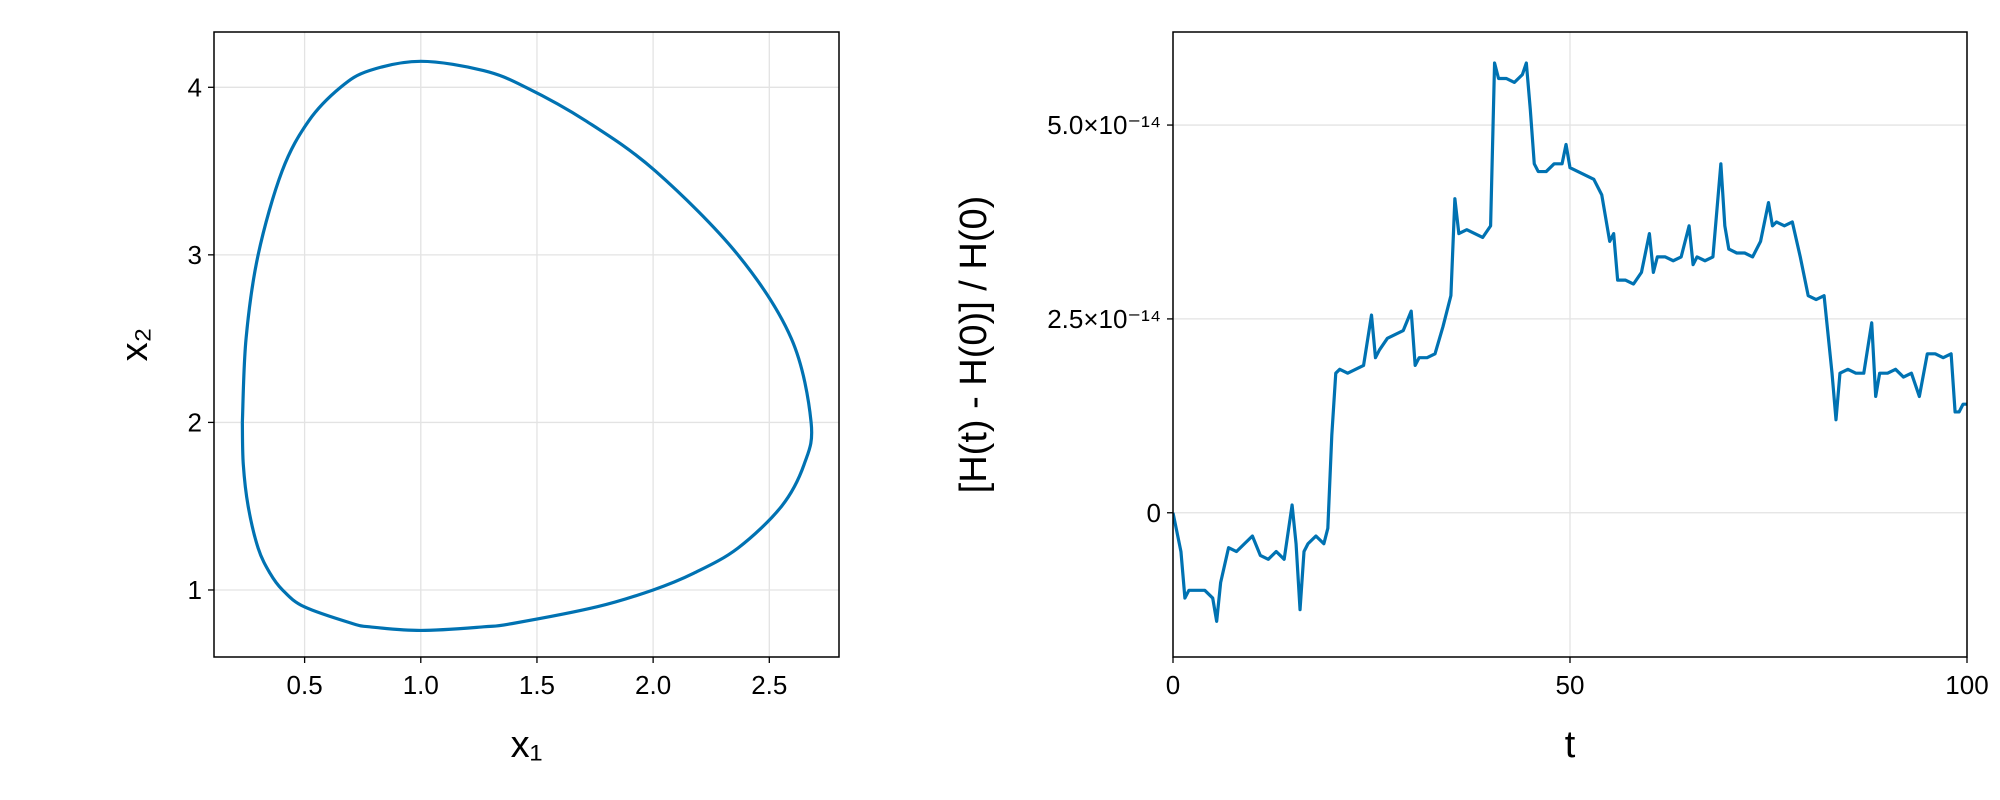 Image resolution: width=2000 pixels, height=800 pixels. What do you see at coordinates (769, 685) in the screenshot?
I see `x-tick-label: 2.5` at bounding box center [769, 685].